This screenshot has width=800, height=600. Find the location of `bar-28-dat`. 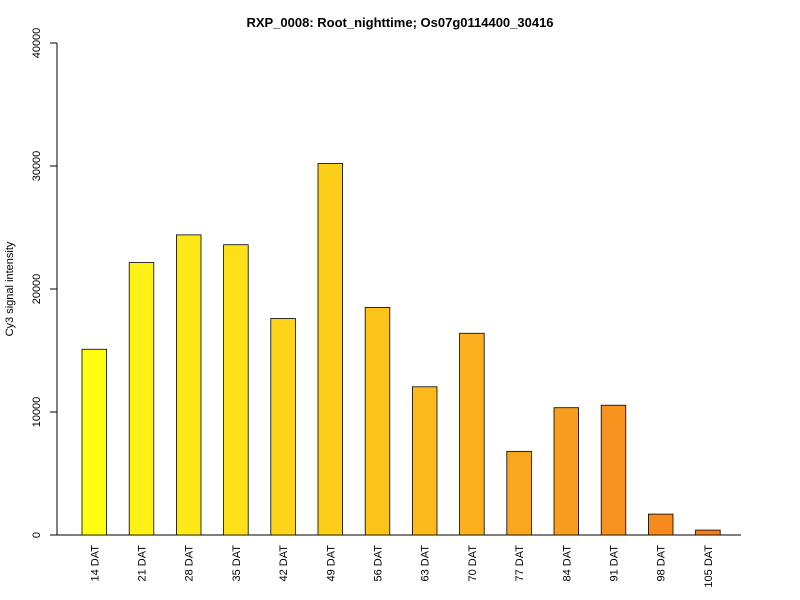

bar-28-dat is located at coordinates (188, 385).